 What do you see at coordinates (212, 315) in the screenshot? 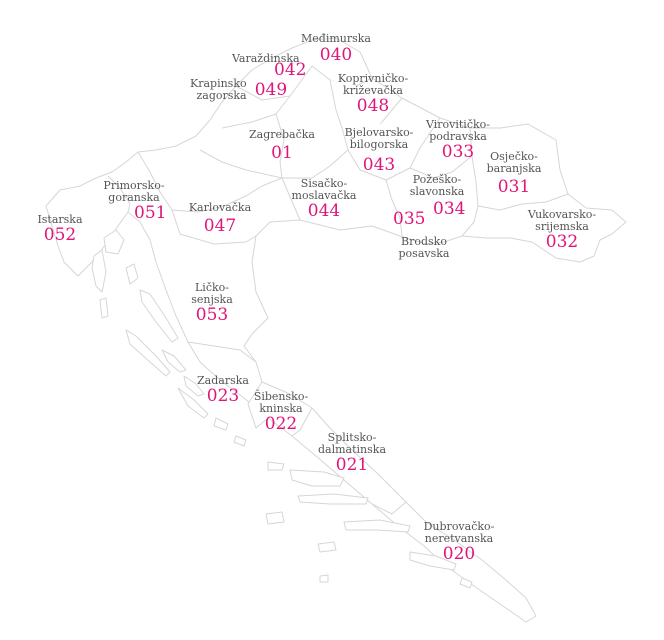
I see `county-code-licko: 053` at bounding box center [212, 315].